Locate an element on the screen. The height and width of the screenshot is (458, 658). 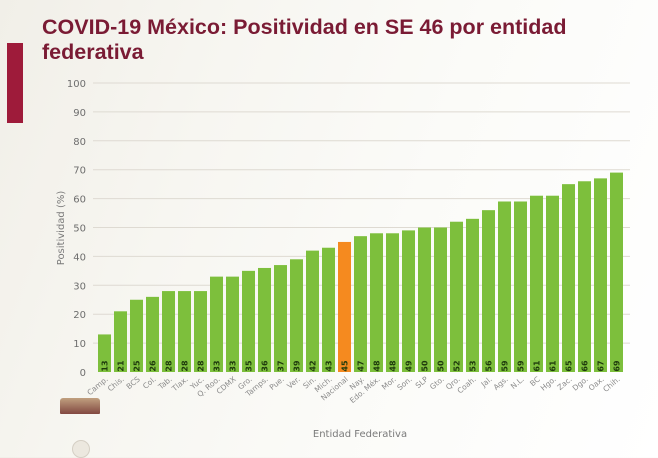
data-label: 13 is located at coordinates (105, 365).